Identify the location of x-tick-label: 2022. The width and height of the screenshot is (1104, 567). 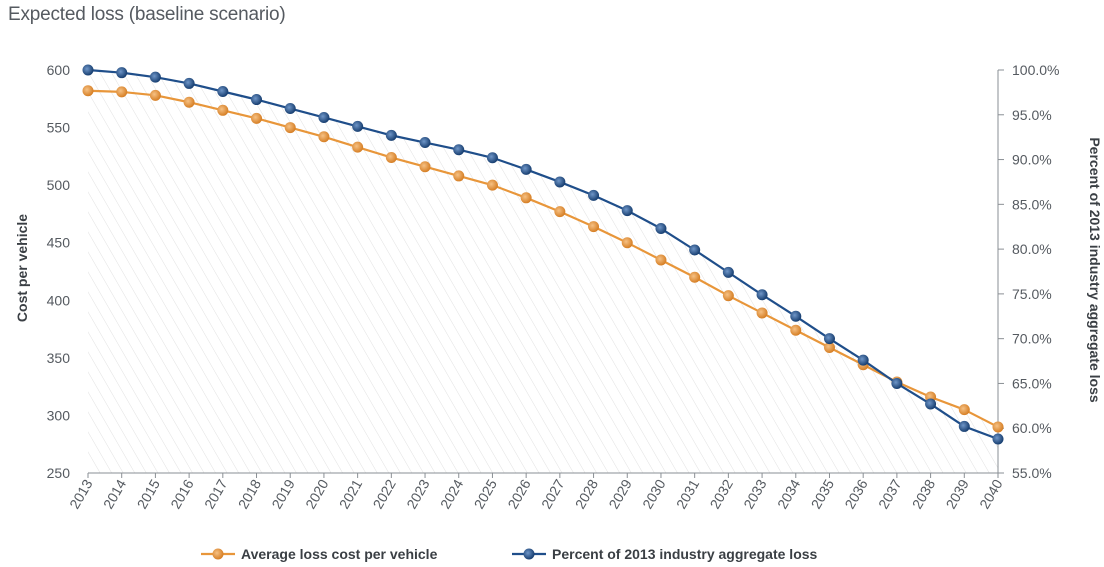
(384, 493).